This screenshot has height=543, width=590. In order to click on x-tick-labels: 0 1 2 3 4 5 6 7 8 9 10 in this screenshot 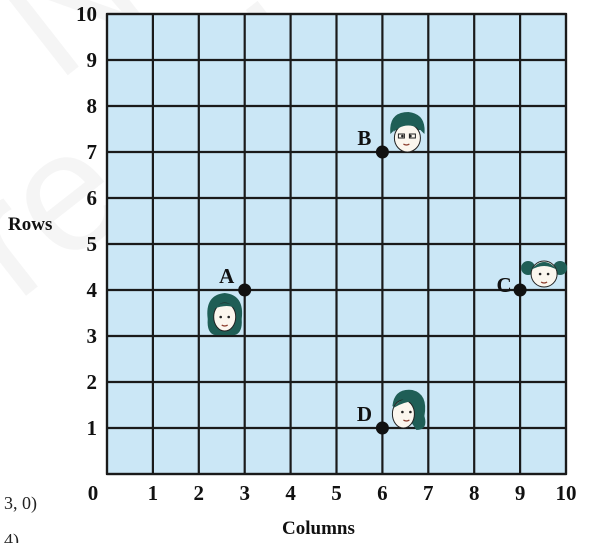, I will do `click(332, 493)`.